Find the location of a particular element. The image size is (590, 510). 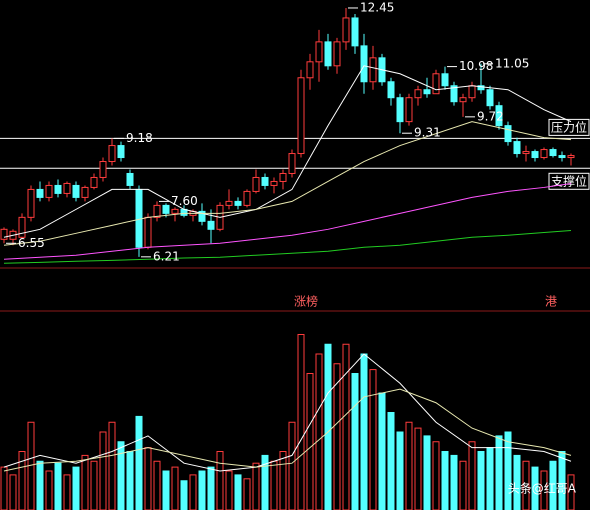

event-label: 涨榜 is located at coordinates (306, 301).